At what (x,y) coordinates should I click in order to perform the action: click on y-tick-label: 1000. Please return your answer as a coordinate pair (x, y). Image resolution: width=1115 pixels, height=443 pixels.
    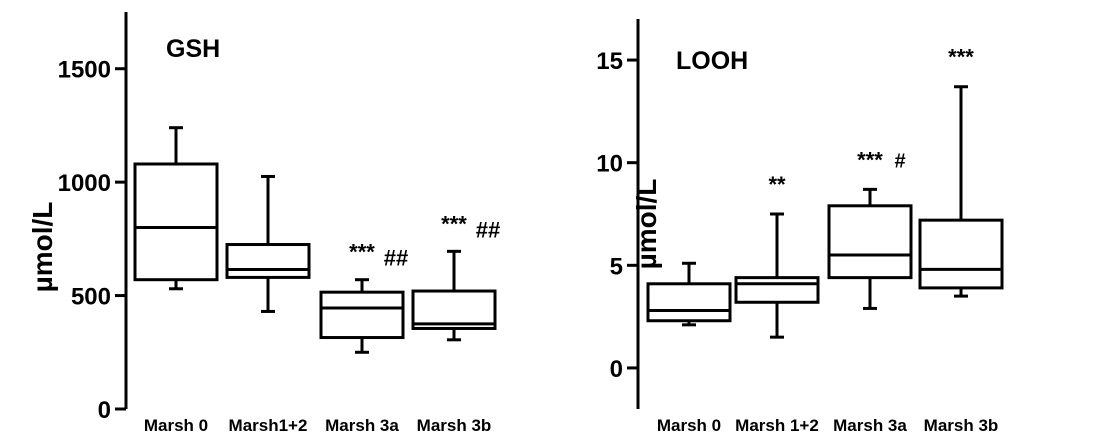
    Looking at the image, I should click on (84, 183).